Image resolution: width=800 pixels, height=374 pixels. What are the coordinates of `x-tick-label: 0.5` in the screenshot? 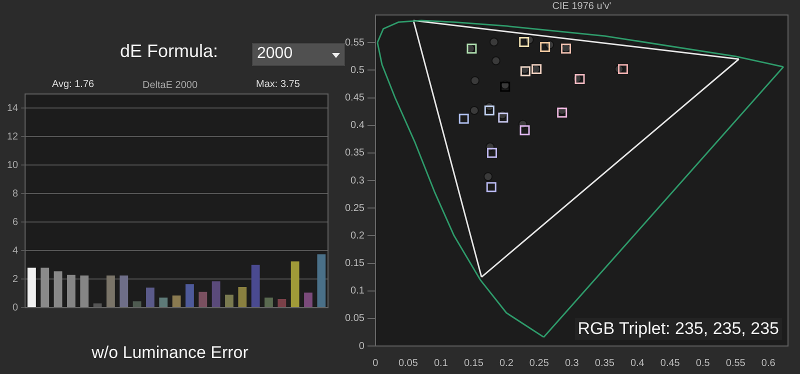 It's located at (703, 363).